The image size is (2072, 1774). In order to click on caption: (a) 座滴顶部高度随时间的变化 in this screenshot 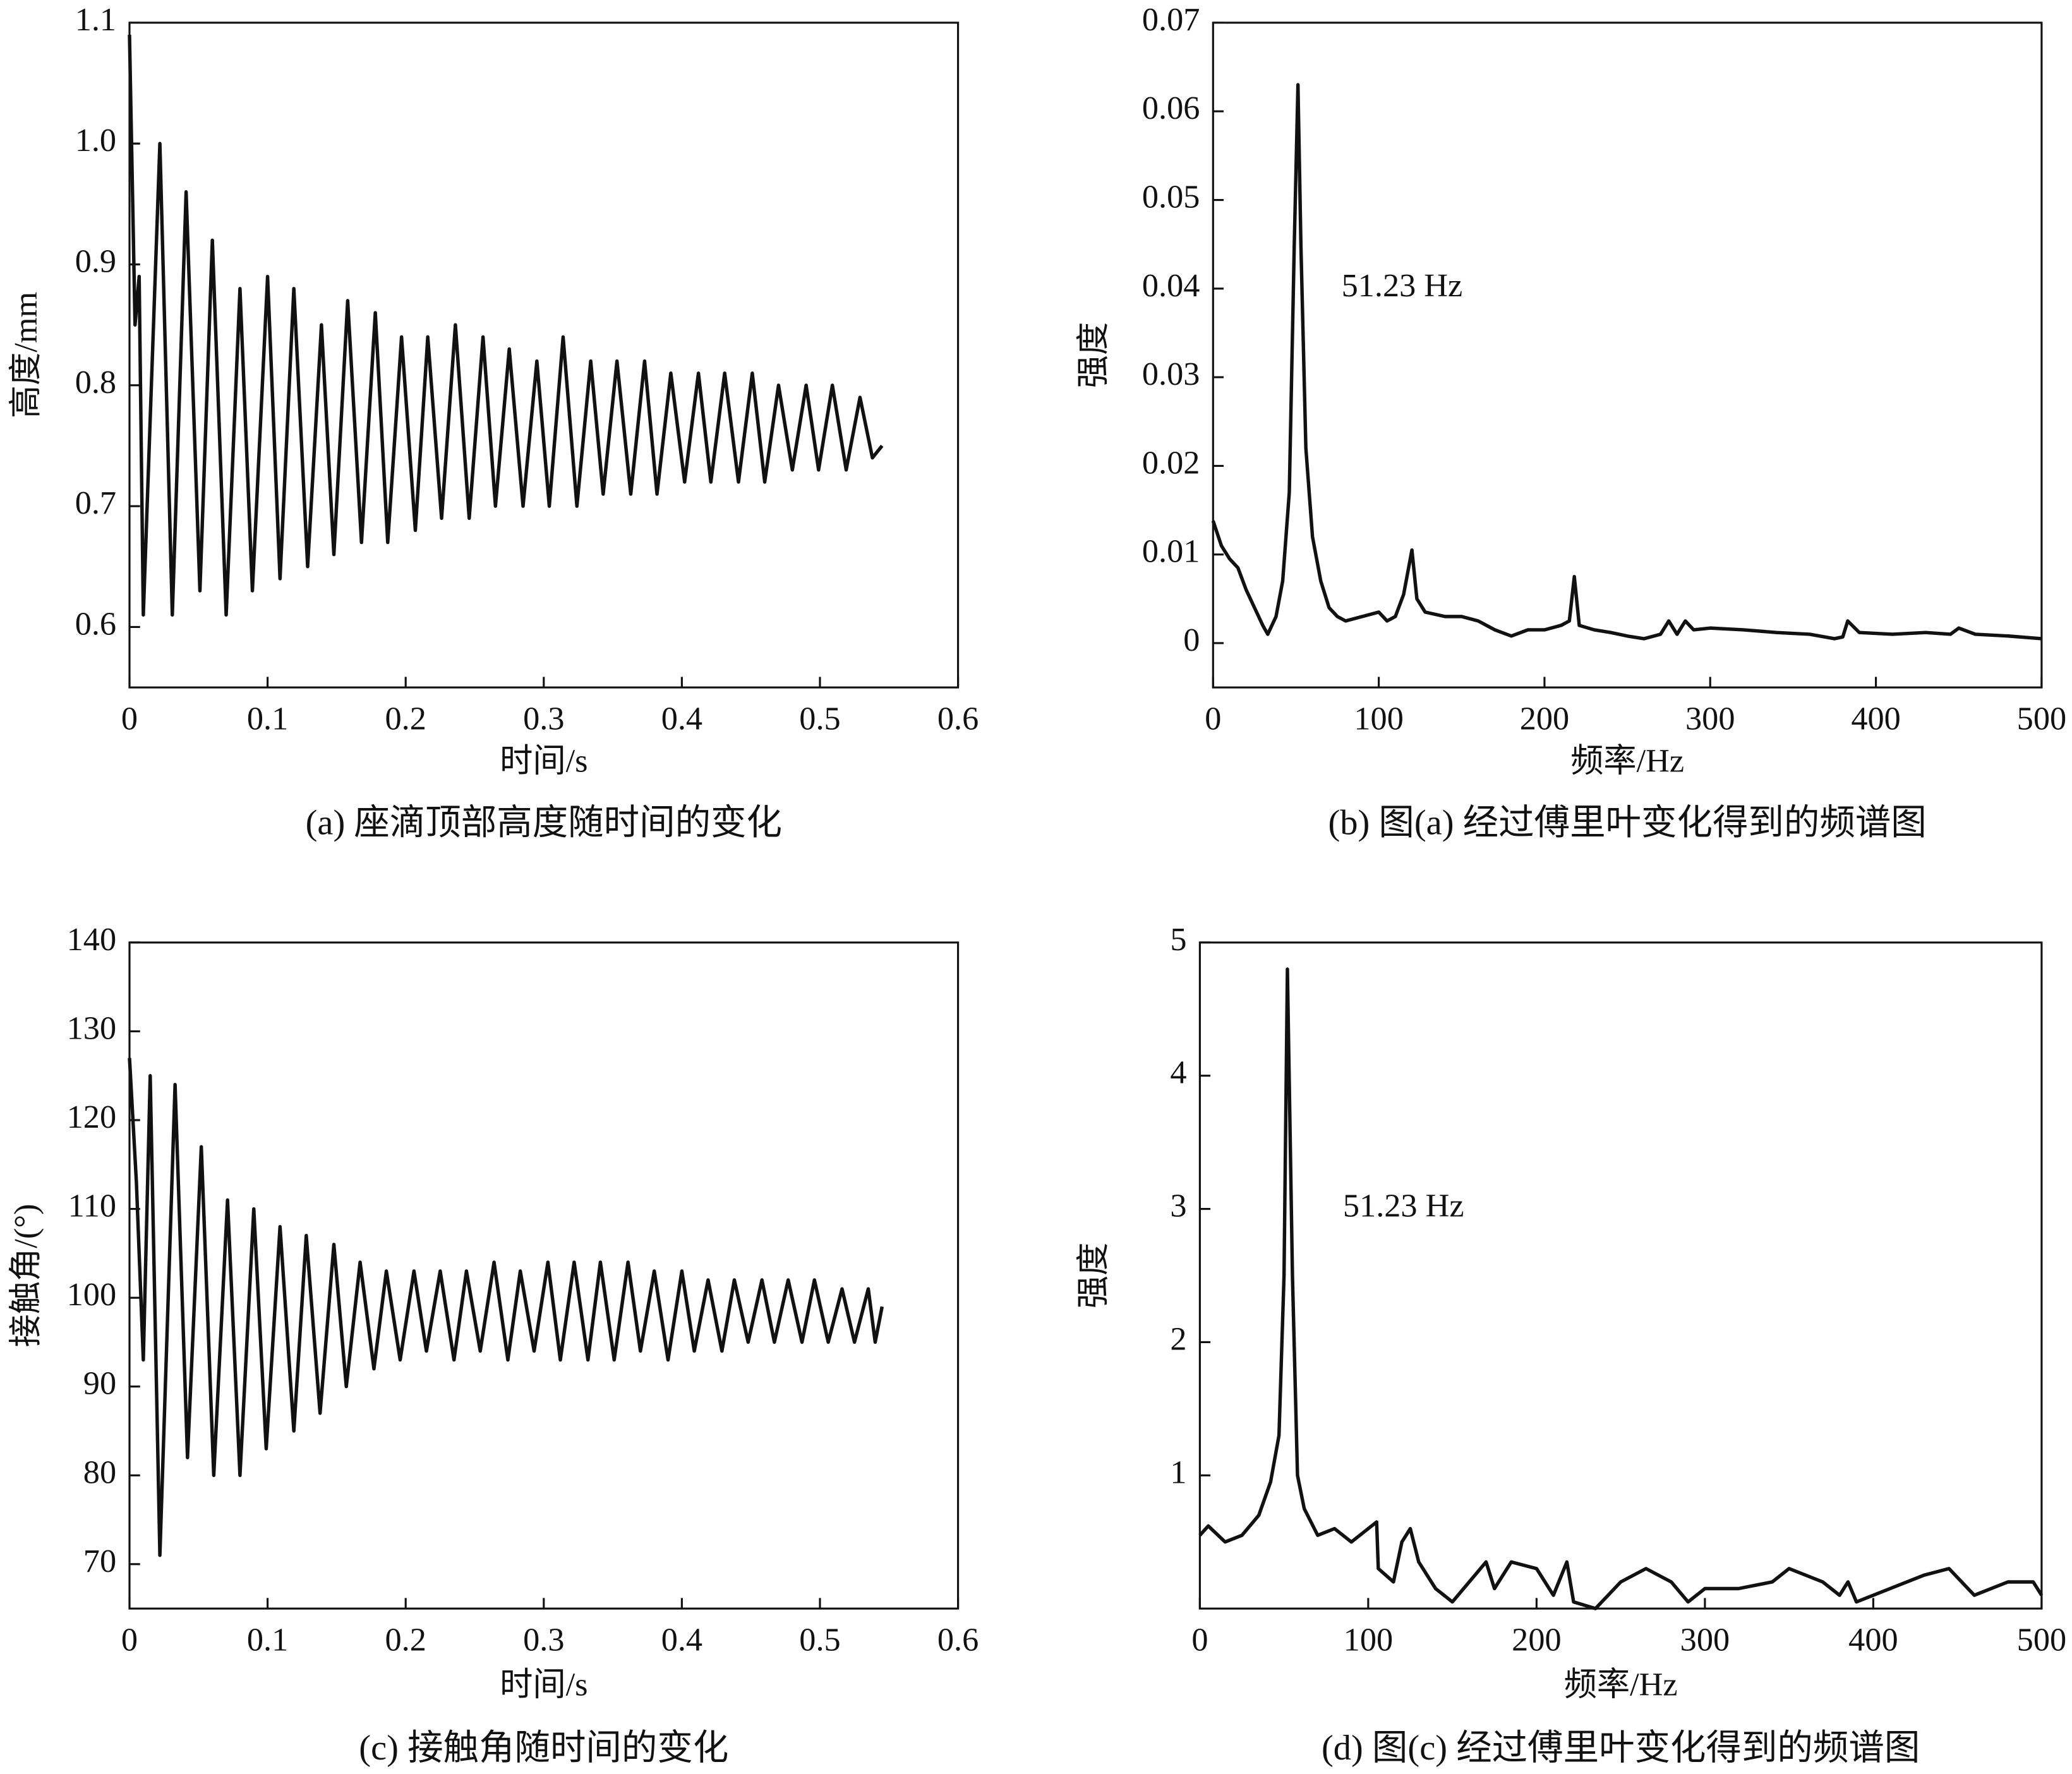, I will do `click(544, 823)`.